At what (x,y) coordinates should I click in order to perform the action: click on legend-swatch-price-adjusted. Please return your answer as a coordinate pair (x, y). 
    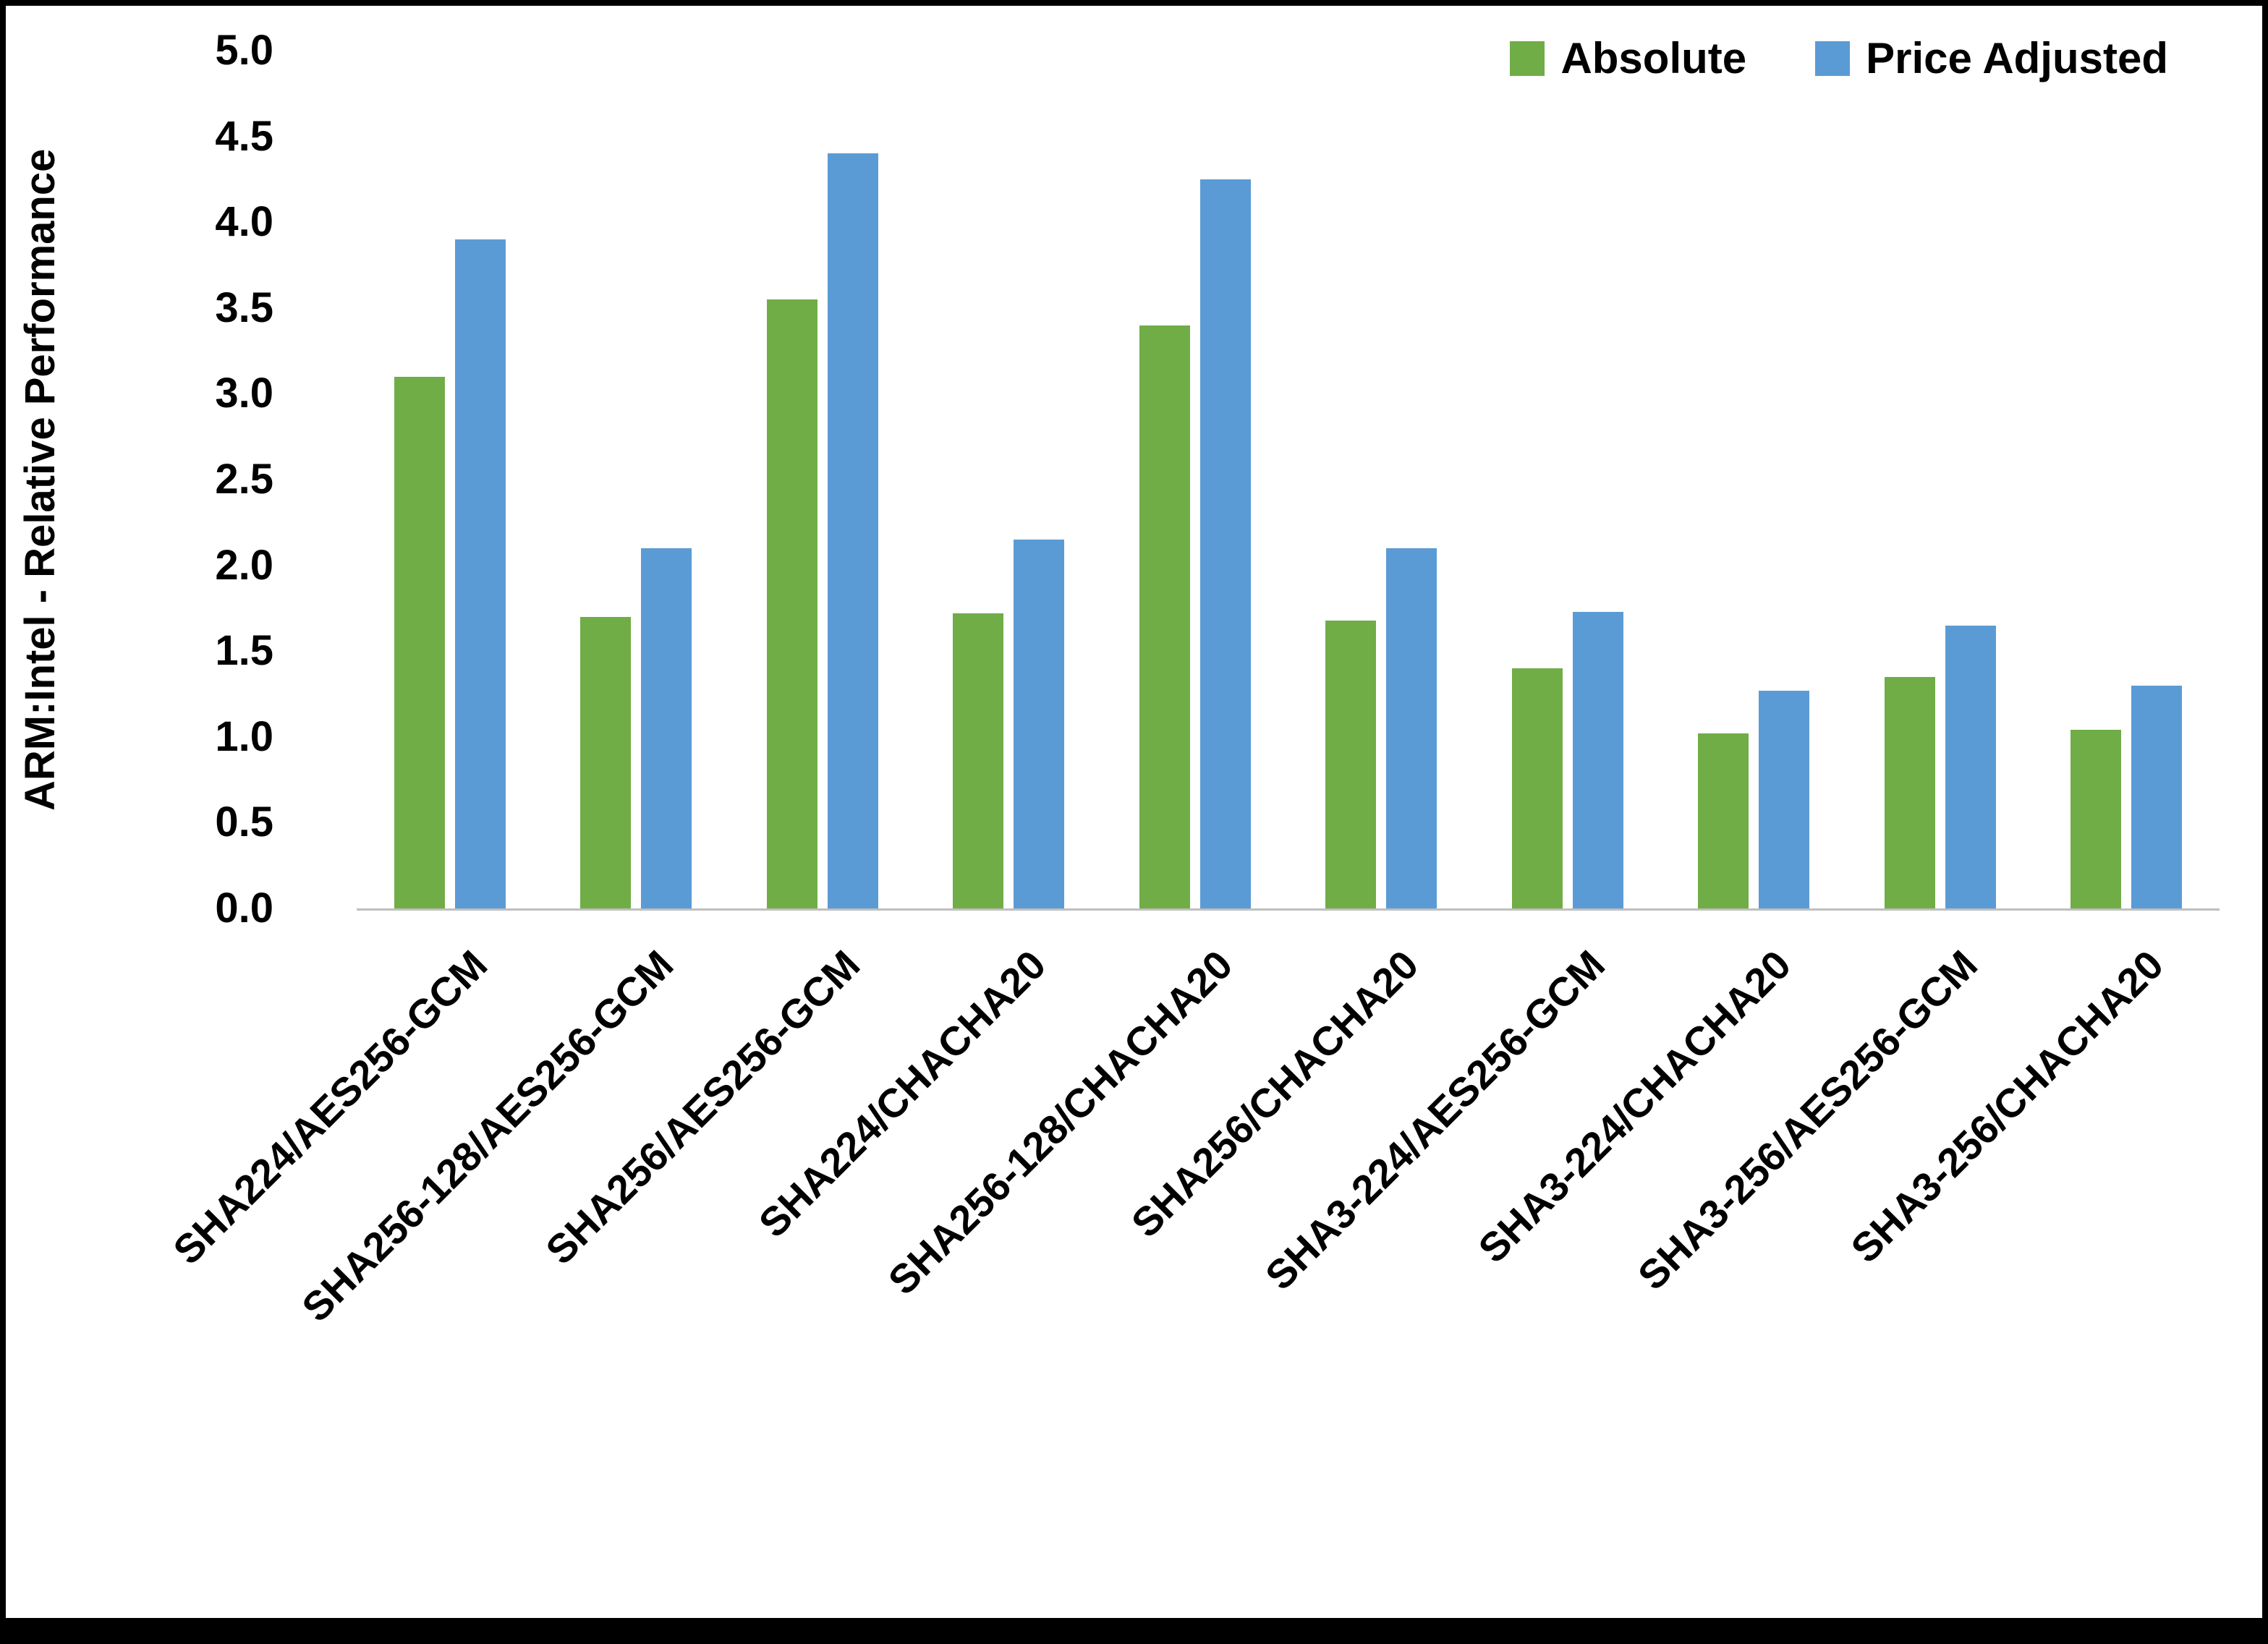
    Looking at the image, I should click on (1833, 58).